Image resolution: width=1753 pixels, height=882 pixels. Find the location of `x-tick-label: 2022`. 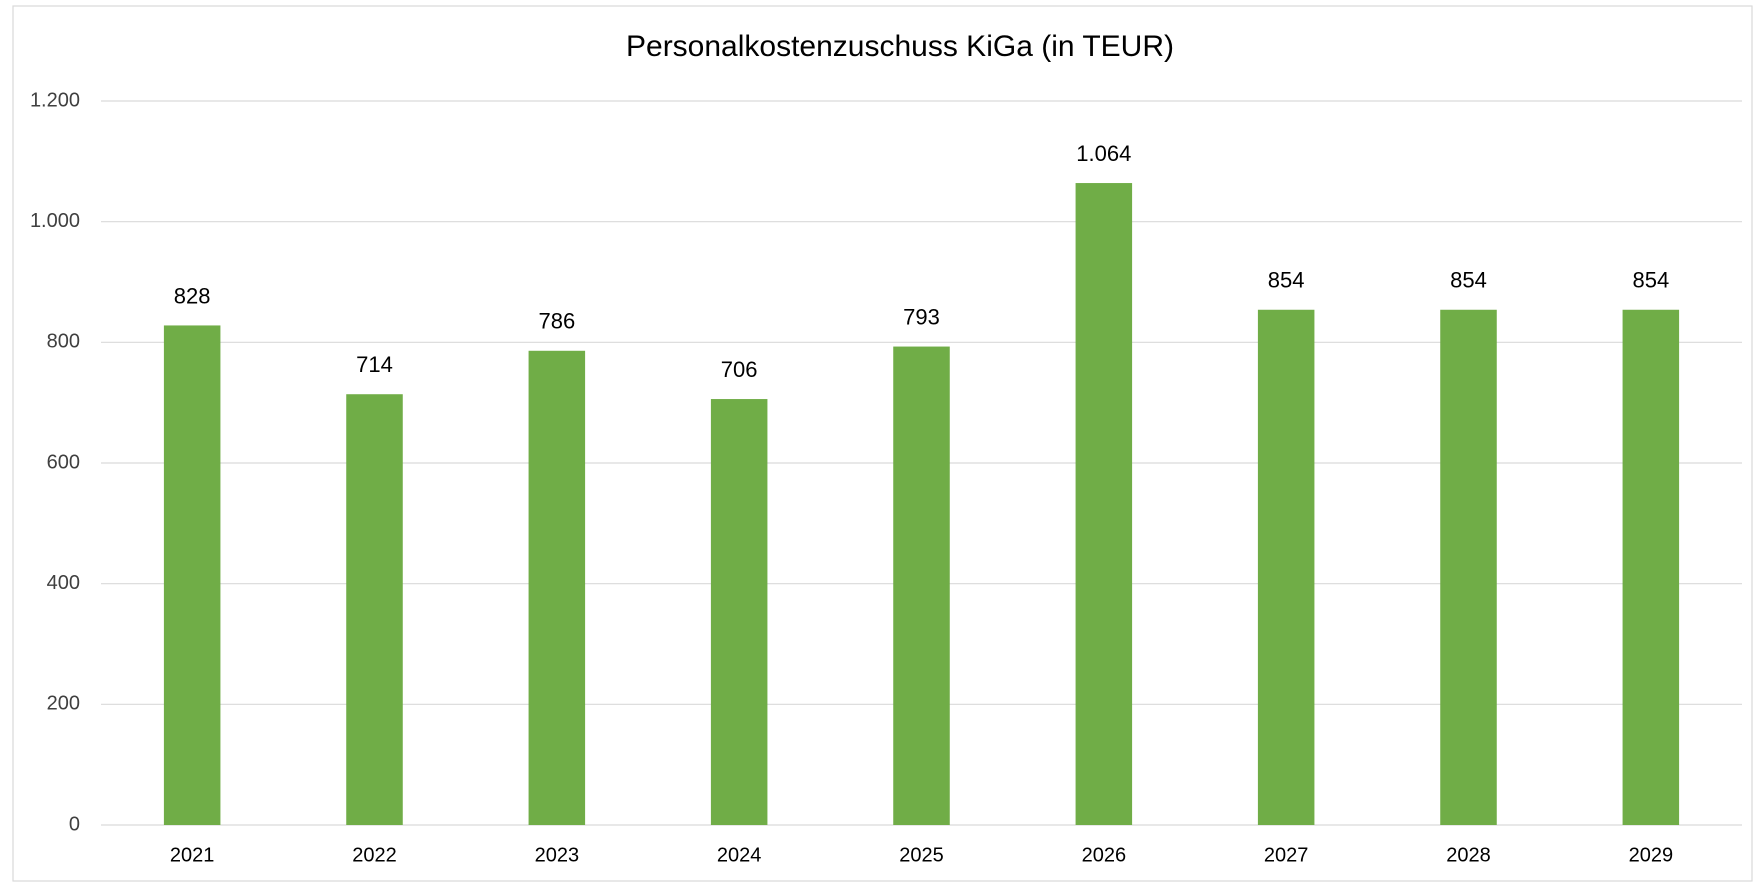

x-tick-label: 2022 is located at coordinates (374, 855).